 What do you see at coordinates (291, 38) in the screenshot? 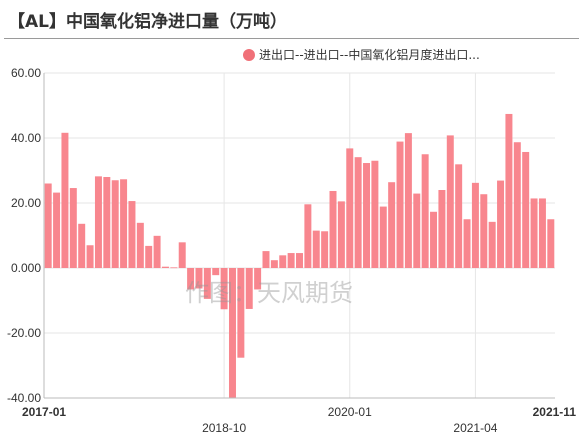
I see `title-divider` at bounding box center [291, 38].